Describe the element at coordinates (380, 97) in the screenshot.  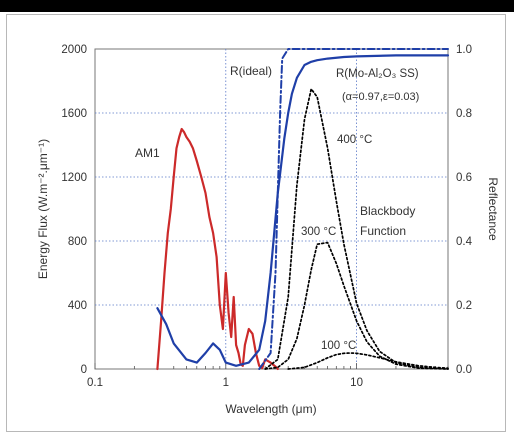
I see `annotation-r-real-params: (α=0.97,ε=0.03)` at that location.